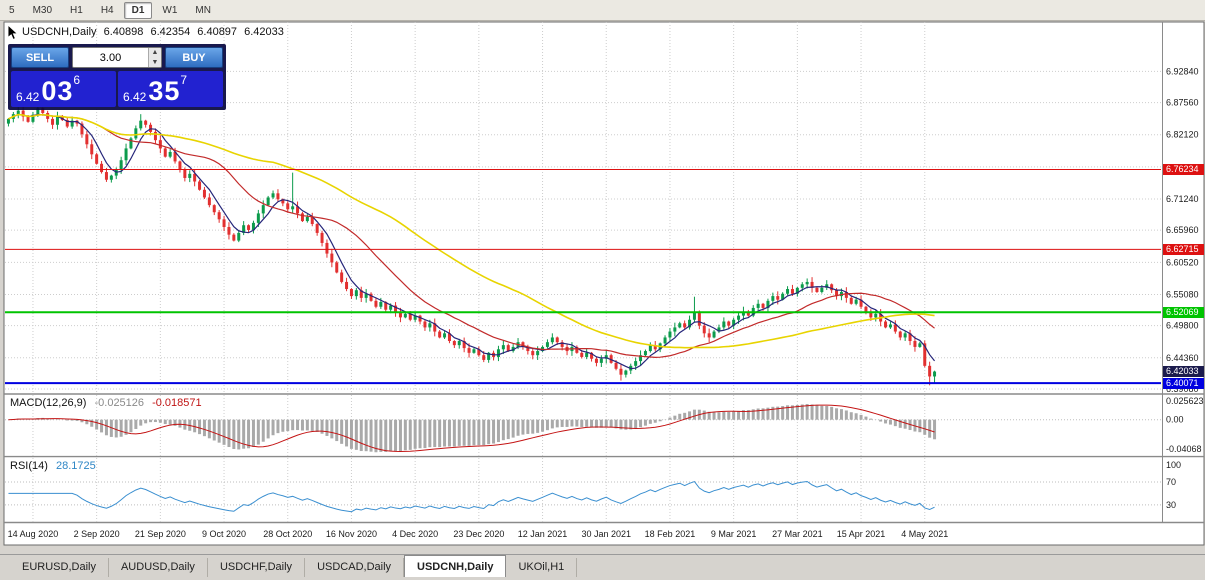 This screenshot has height=580, width=1205. I want to click on timeframe-button-M30: M30, so click(42, 10).